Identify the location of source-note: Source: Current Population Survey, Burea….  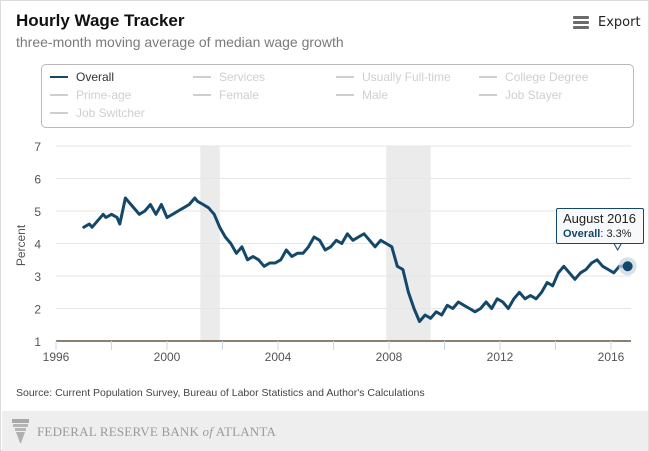
(220, 393).